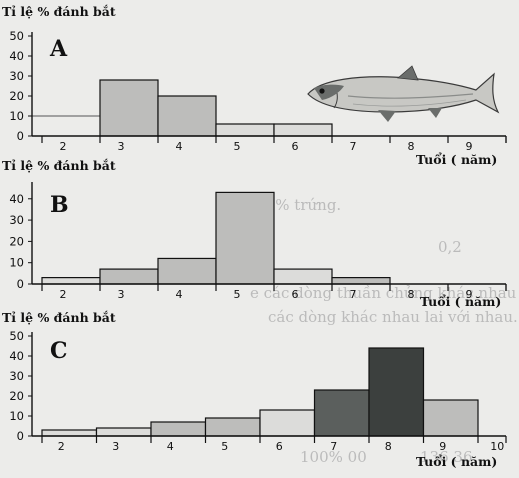 The width and height of the screenshot is (519, 478). Describe the element at coordinates (446, 457) in the screenshot. I see `bleed-text-6: 136 36` at that location.